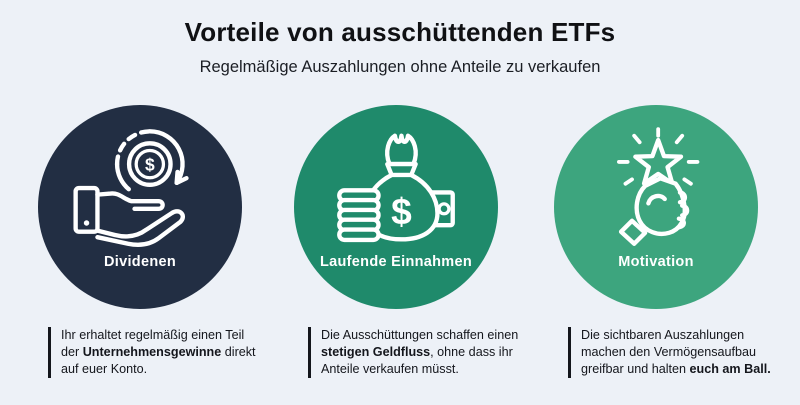  What do you see at coordinates (153, 343) in the screenshot?
I see `desc-text: Ihr erhaltet regelmäßig einen Teil der` at bounding box center [153, 343].